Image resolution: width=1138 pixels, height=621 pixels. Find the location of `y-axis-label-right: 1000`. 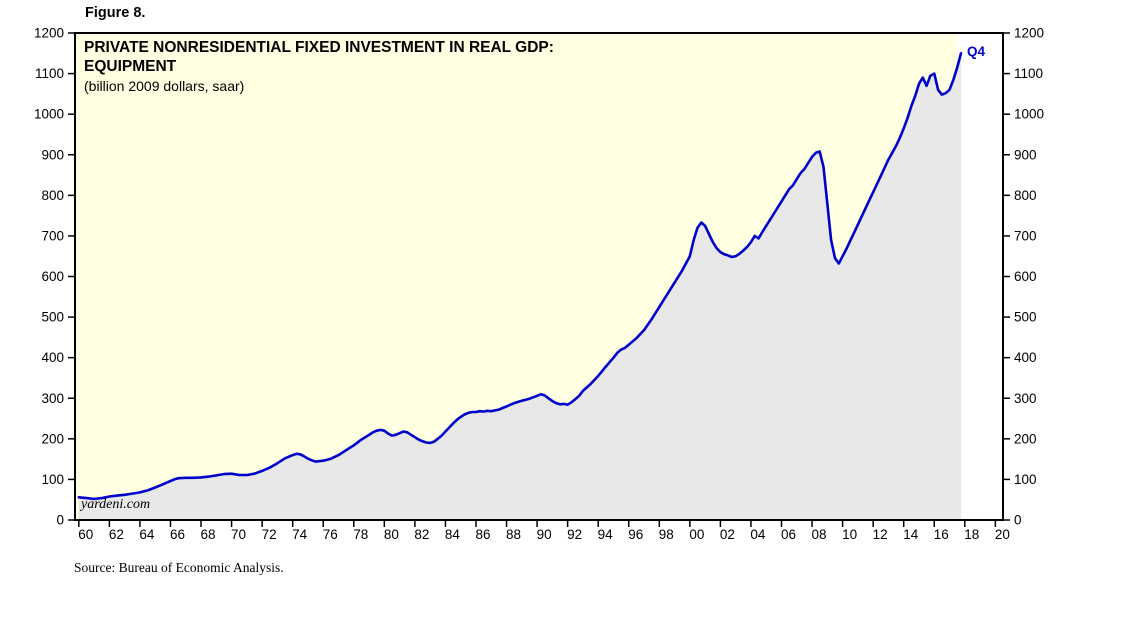

y-axis-label-right: 1000 is located at coordinates (1029, 114).